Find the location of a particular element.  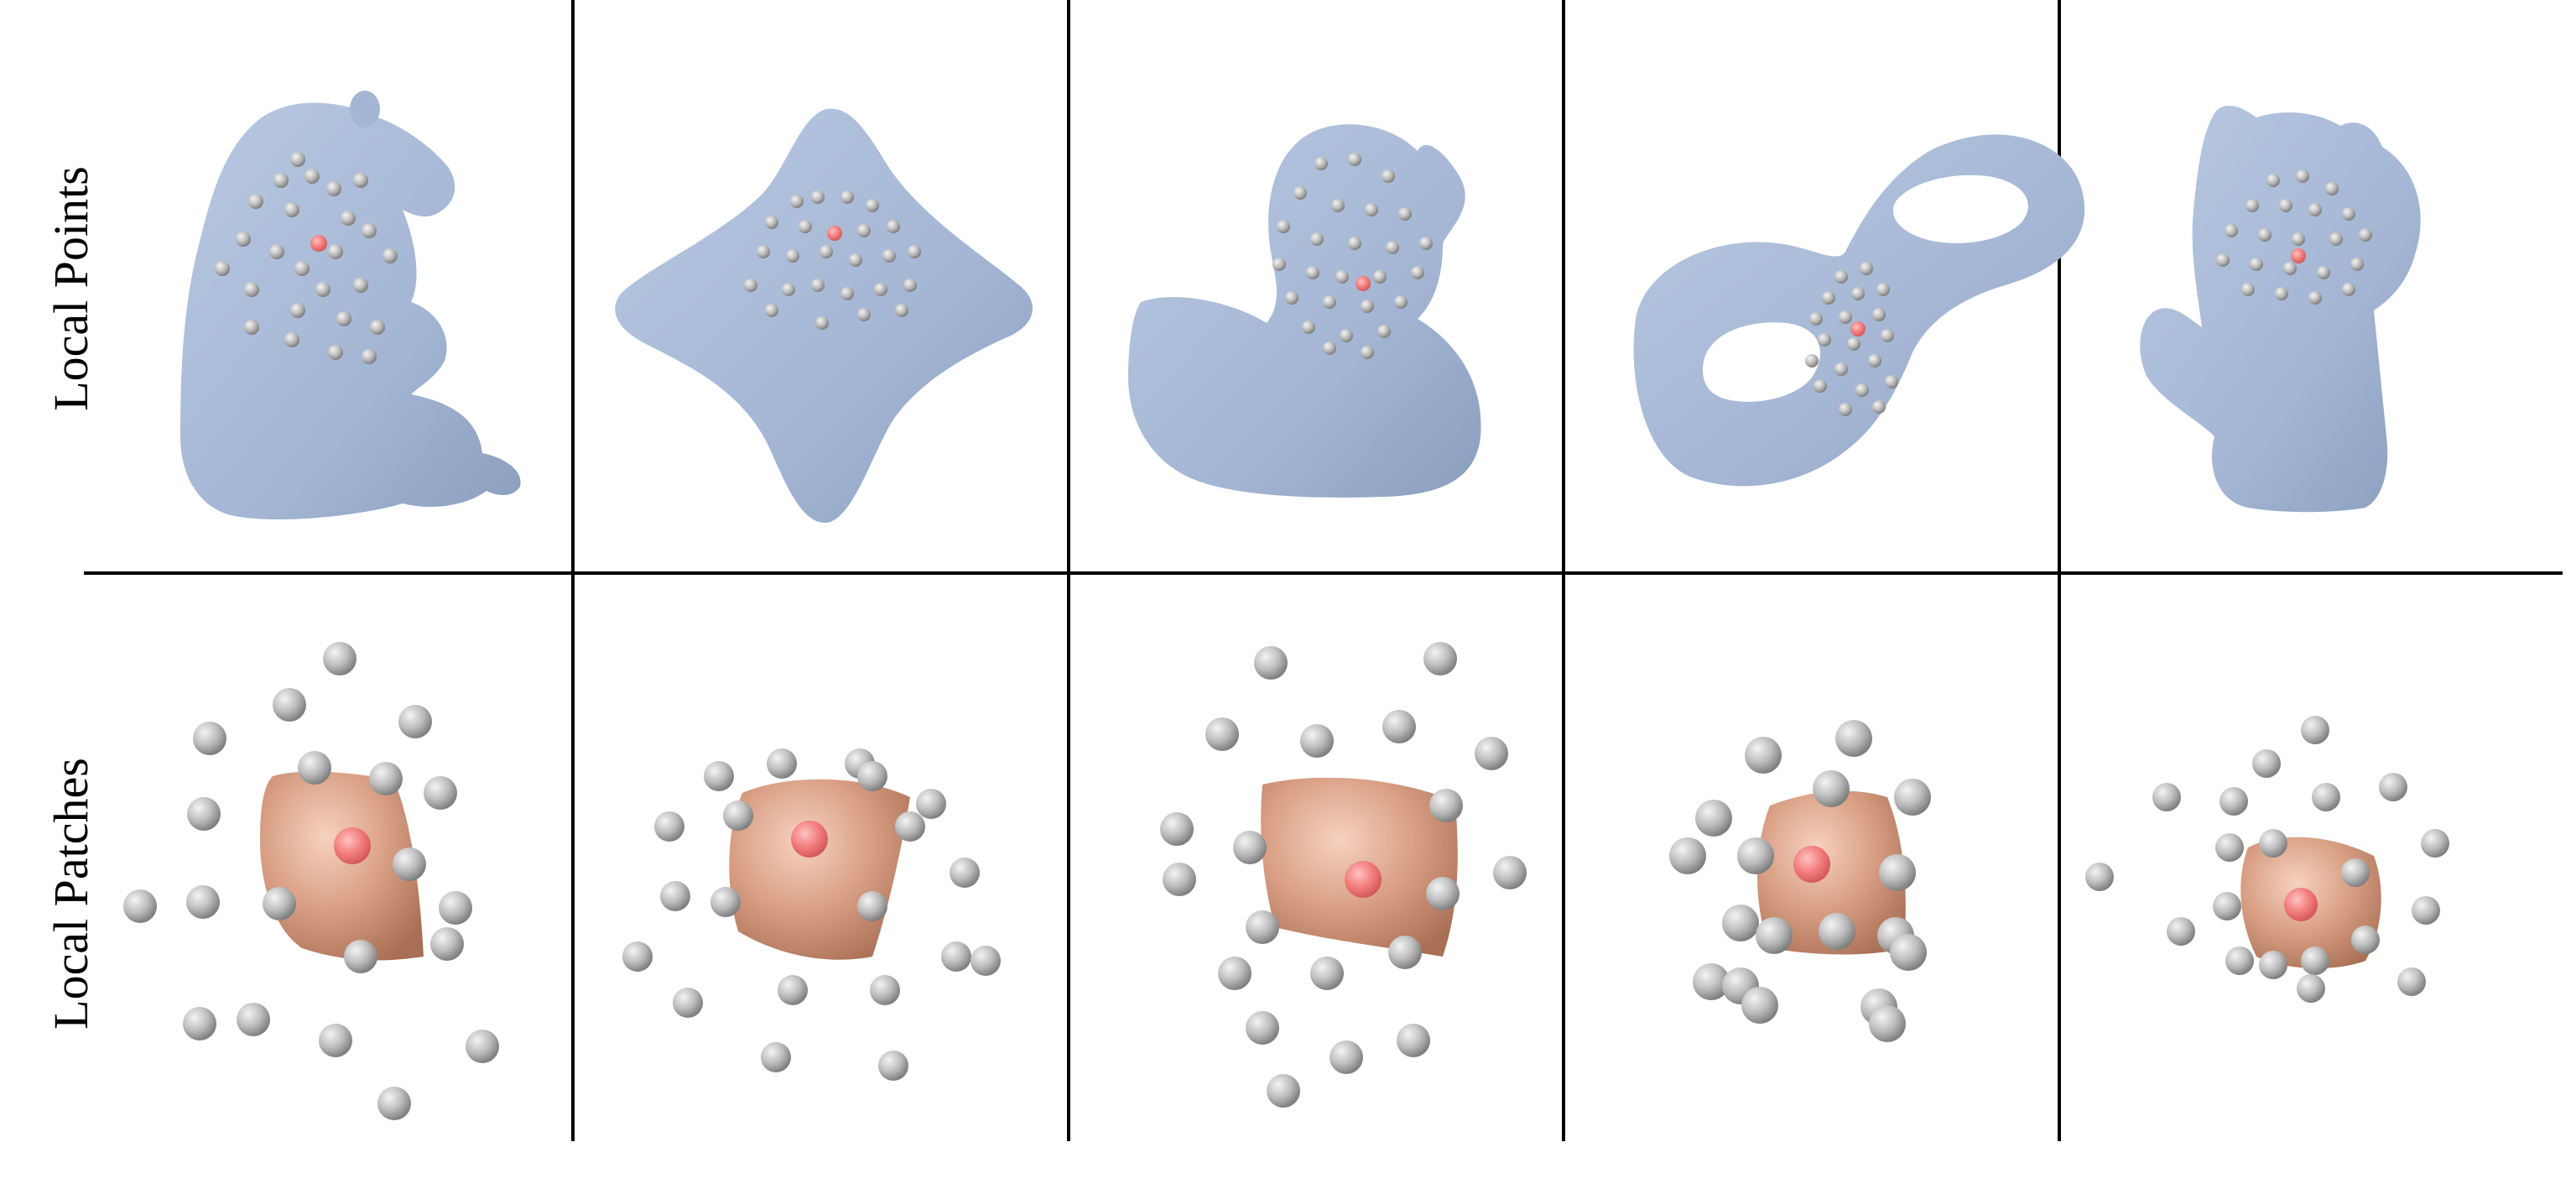

star-local-points is located at coordinates (832, 260).